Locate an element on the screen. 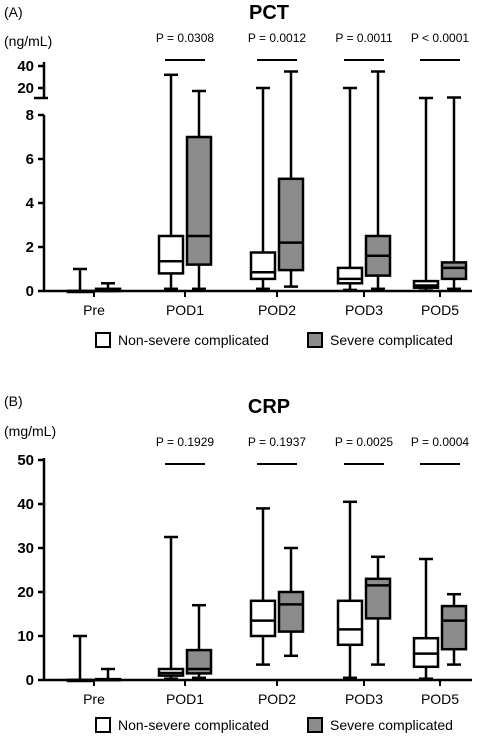  panel-a-title: PCT is located at coordinates (269, 13).